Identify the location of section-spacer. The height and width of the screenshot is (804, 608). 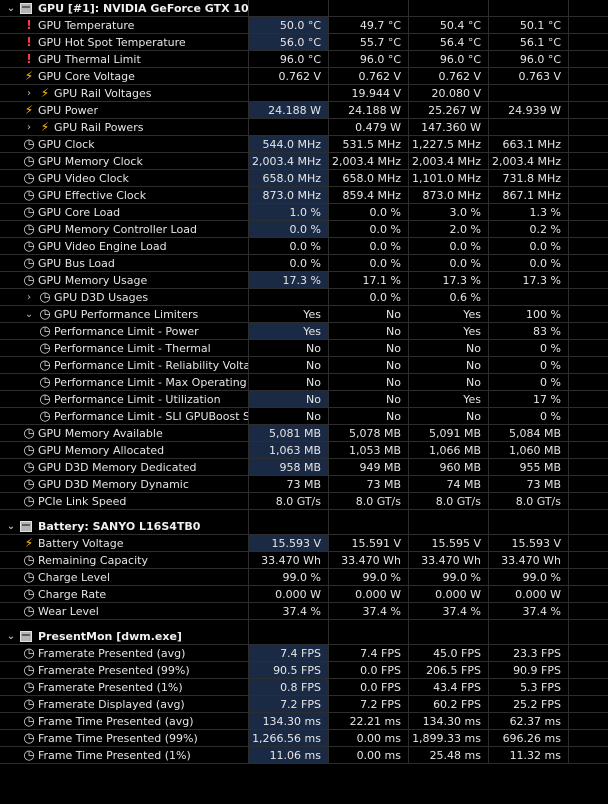
(304, 518).